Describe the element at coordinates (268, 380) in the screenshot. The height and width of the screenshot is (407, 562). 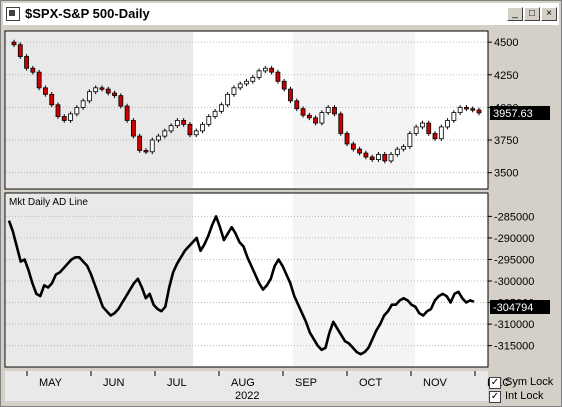
I see `x-axis-months: MAYJUNJULAUGSEPOCTNOVDEC` at that location.